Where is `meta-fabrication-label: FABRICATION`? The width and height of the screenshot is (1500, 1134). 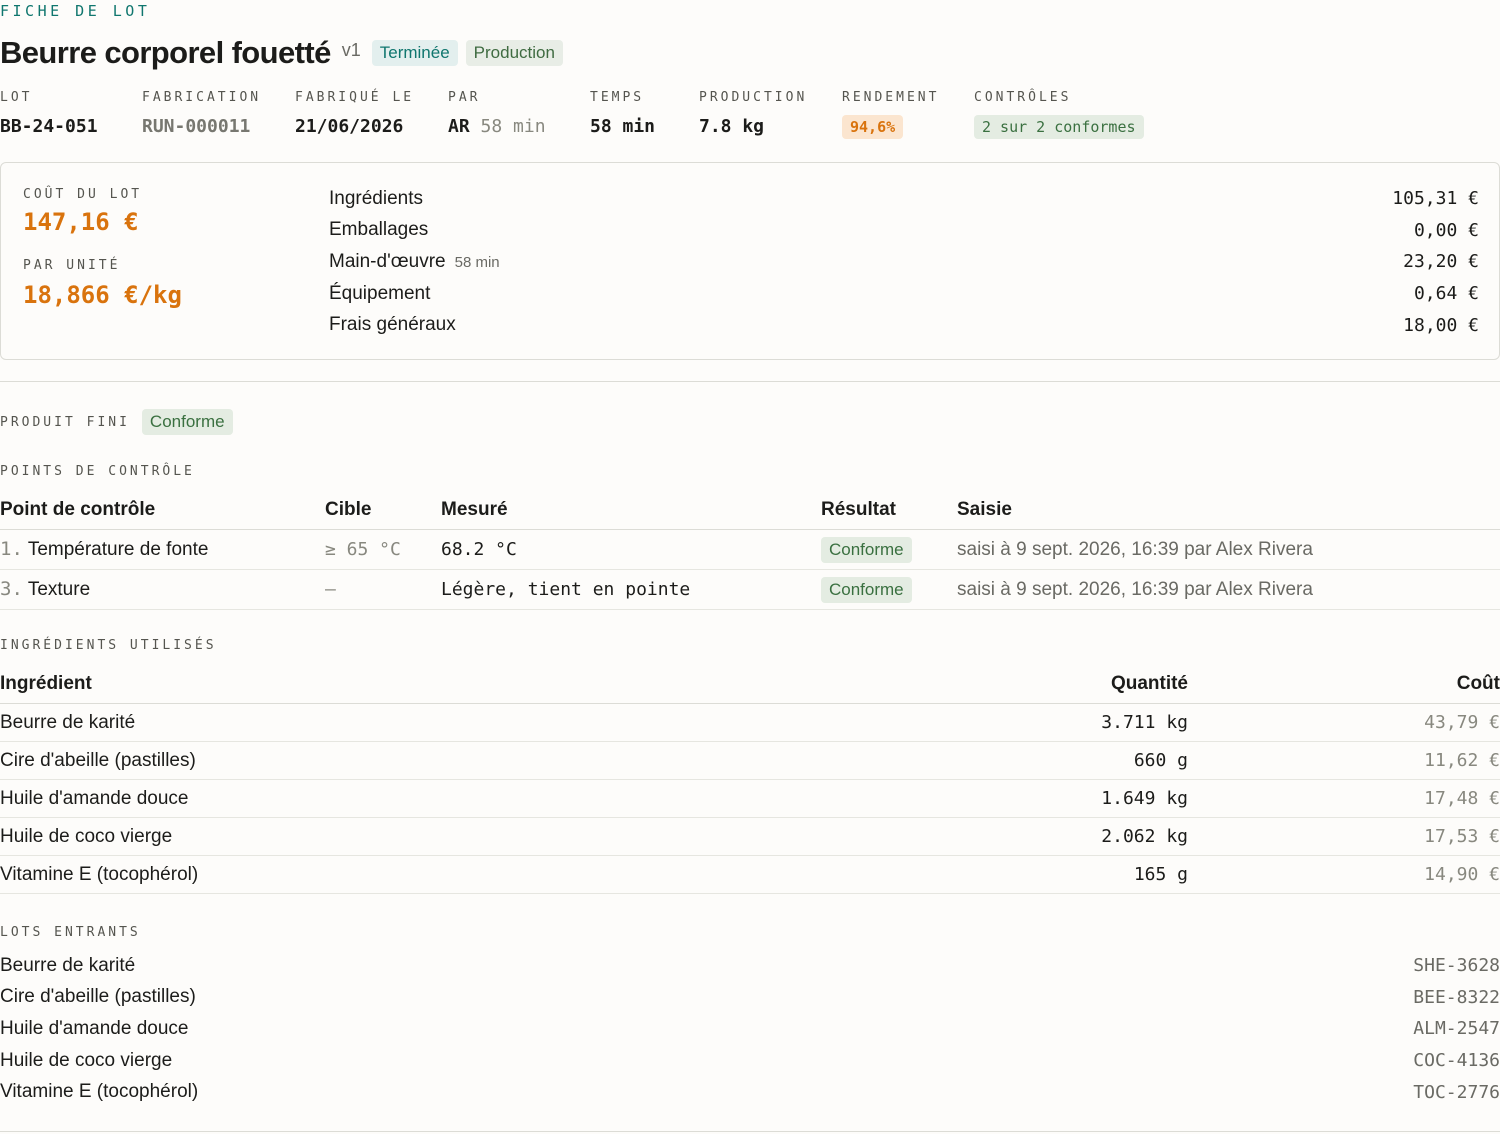
meta-fabrication-label: FABRICATION is located at coordinates (202, 97).